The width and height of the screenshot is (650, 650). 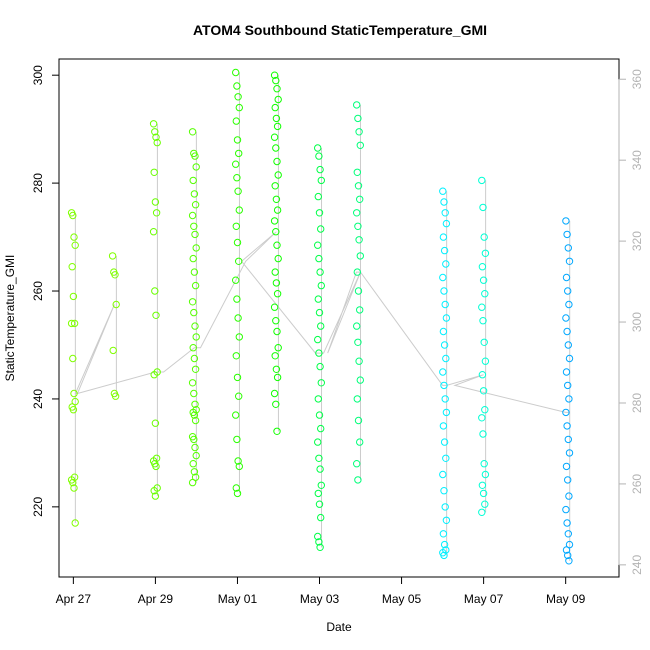 I want to click on y-tick-label: 280, so click(x=38, y=183).